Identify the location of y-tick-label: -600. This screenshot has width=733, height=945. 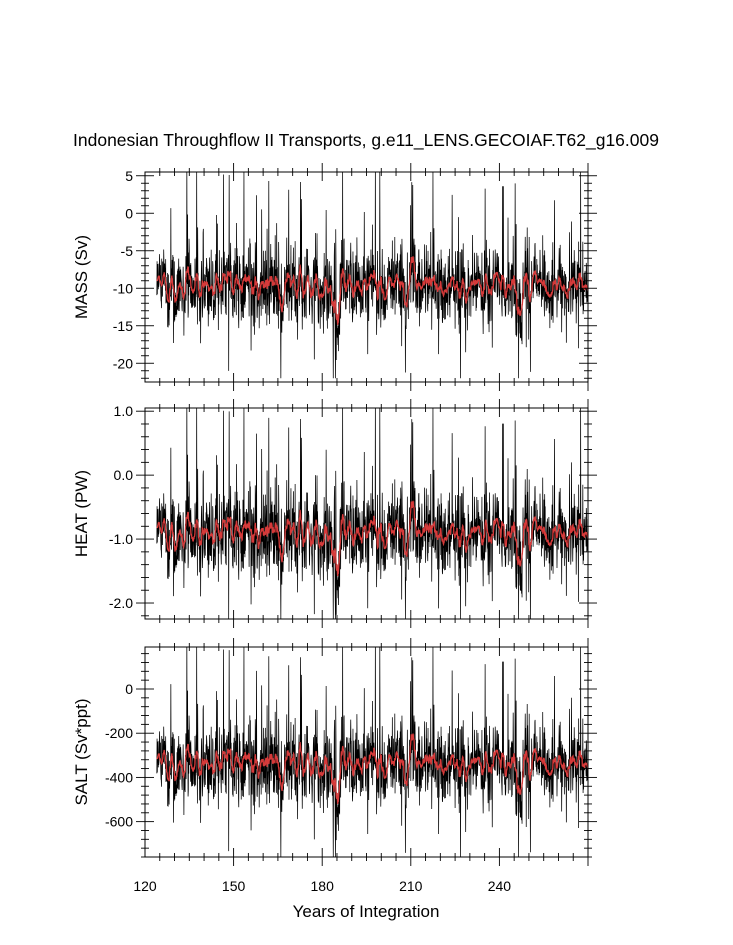
(119, 822).